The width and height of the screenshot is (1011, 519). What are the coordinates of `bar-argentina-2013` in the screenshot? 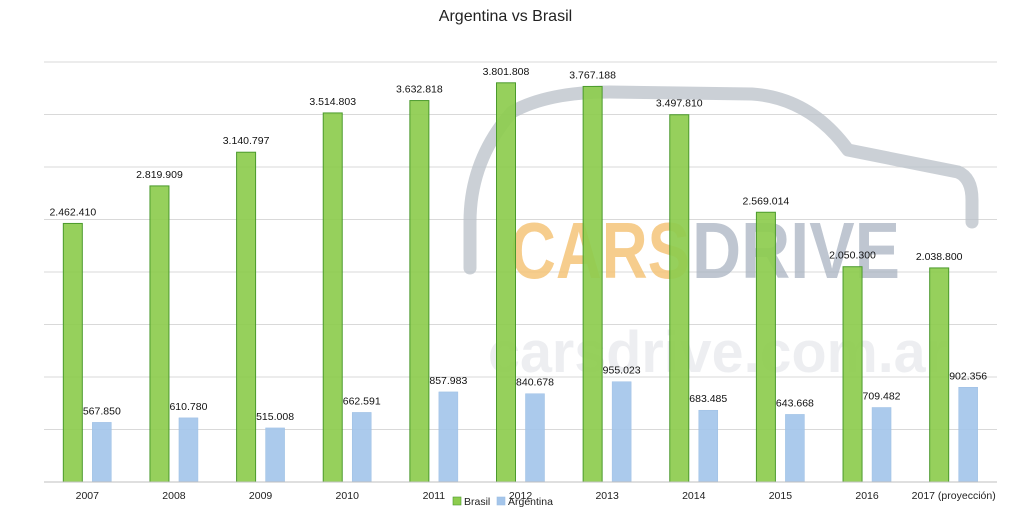 It's located at (621, 432).